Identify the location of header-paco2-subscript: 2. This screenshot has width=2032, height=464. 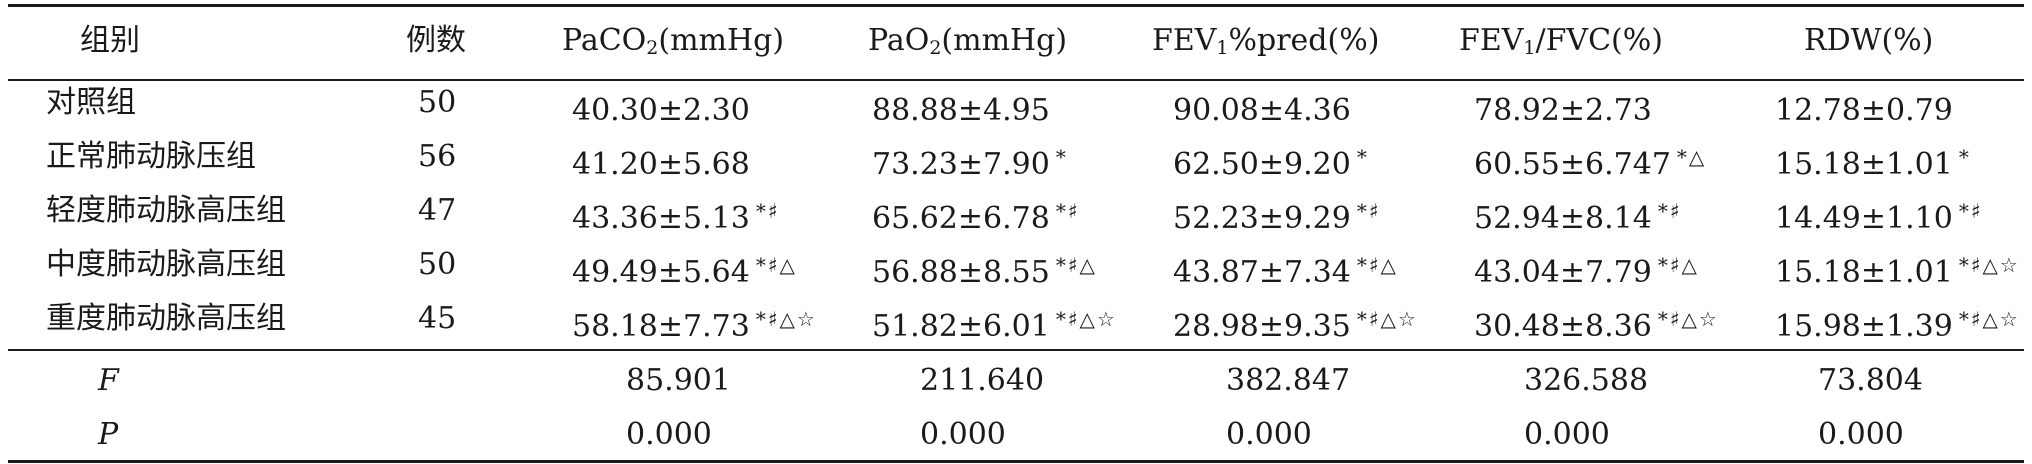
(652, 48).